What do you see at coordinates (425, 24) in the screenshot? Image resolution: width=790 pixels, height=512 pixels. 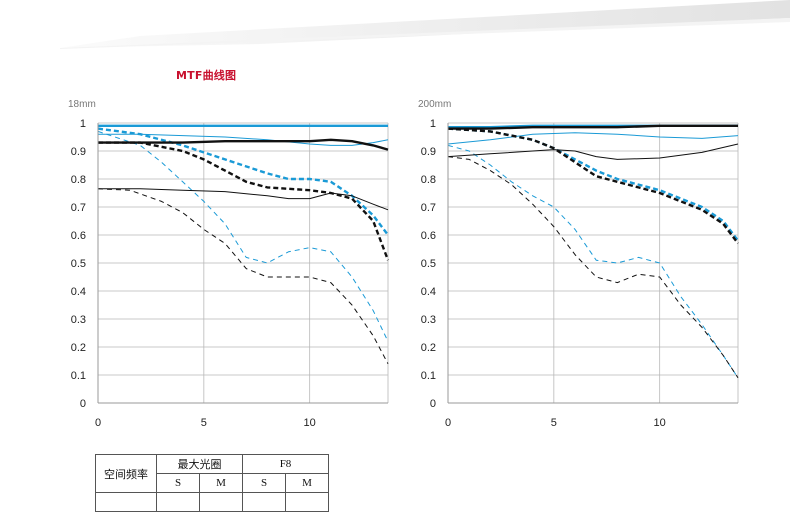 I see `header-banner` at bounding box center [425, 24].